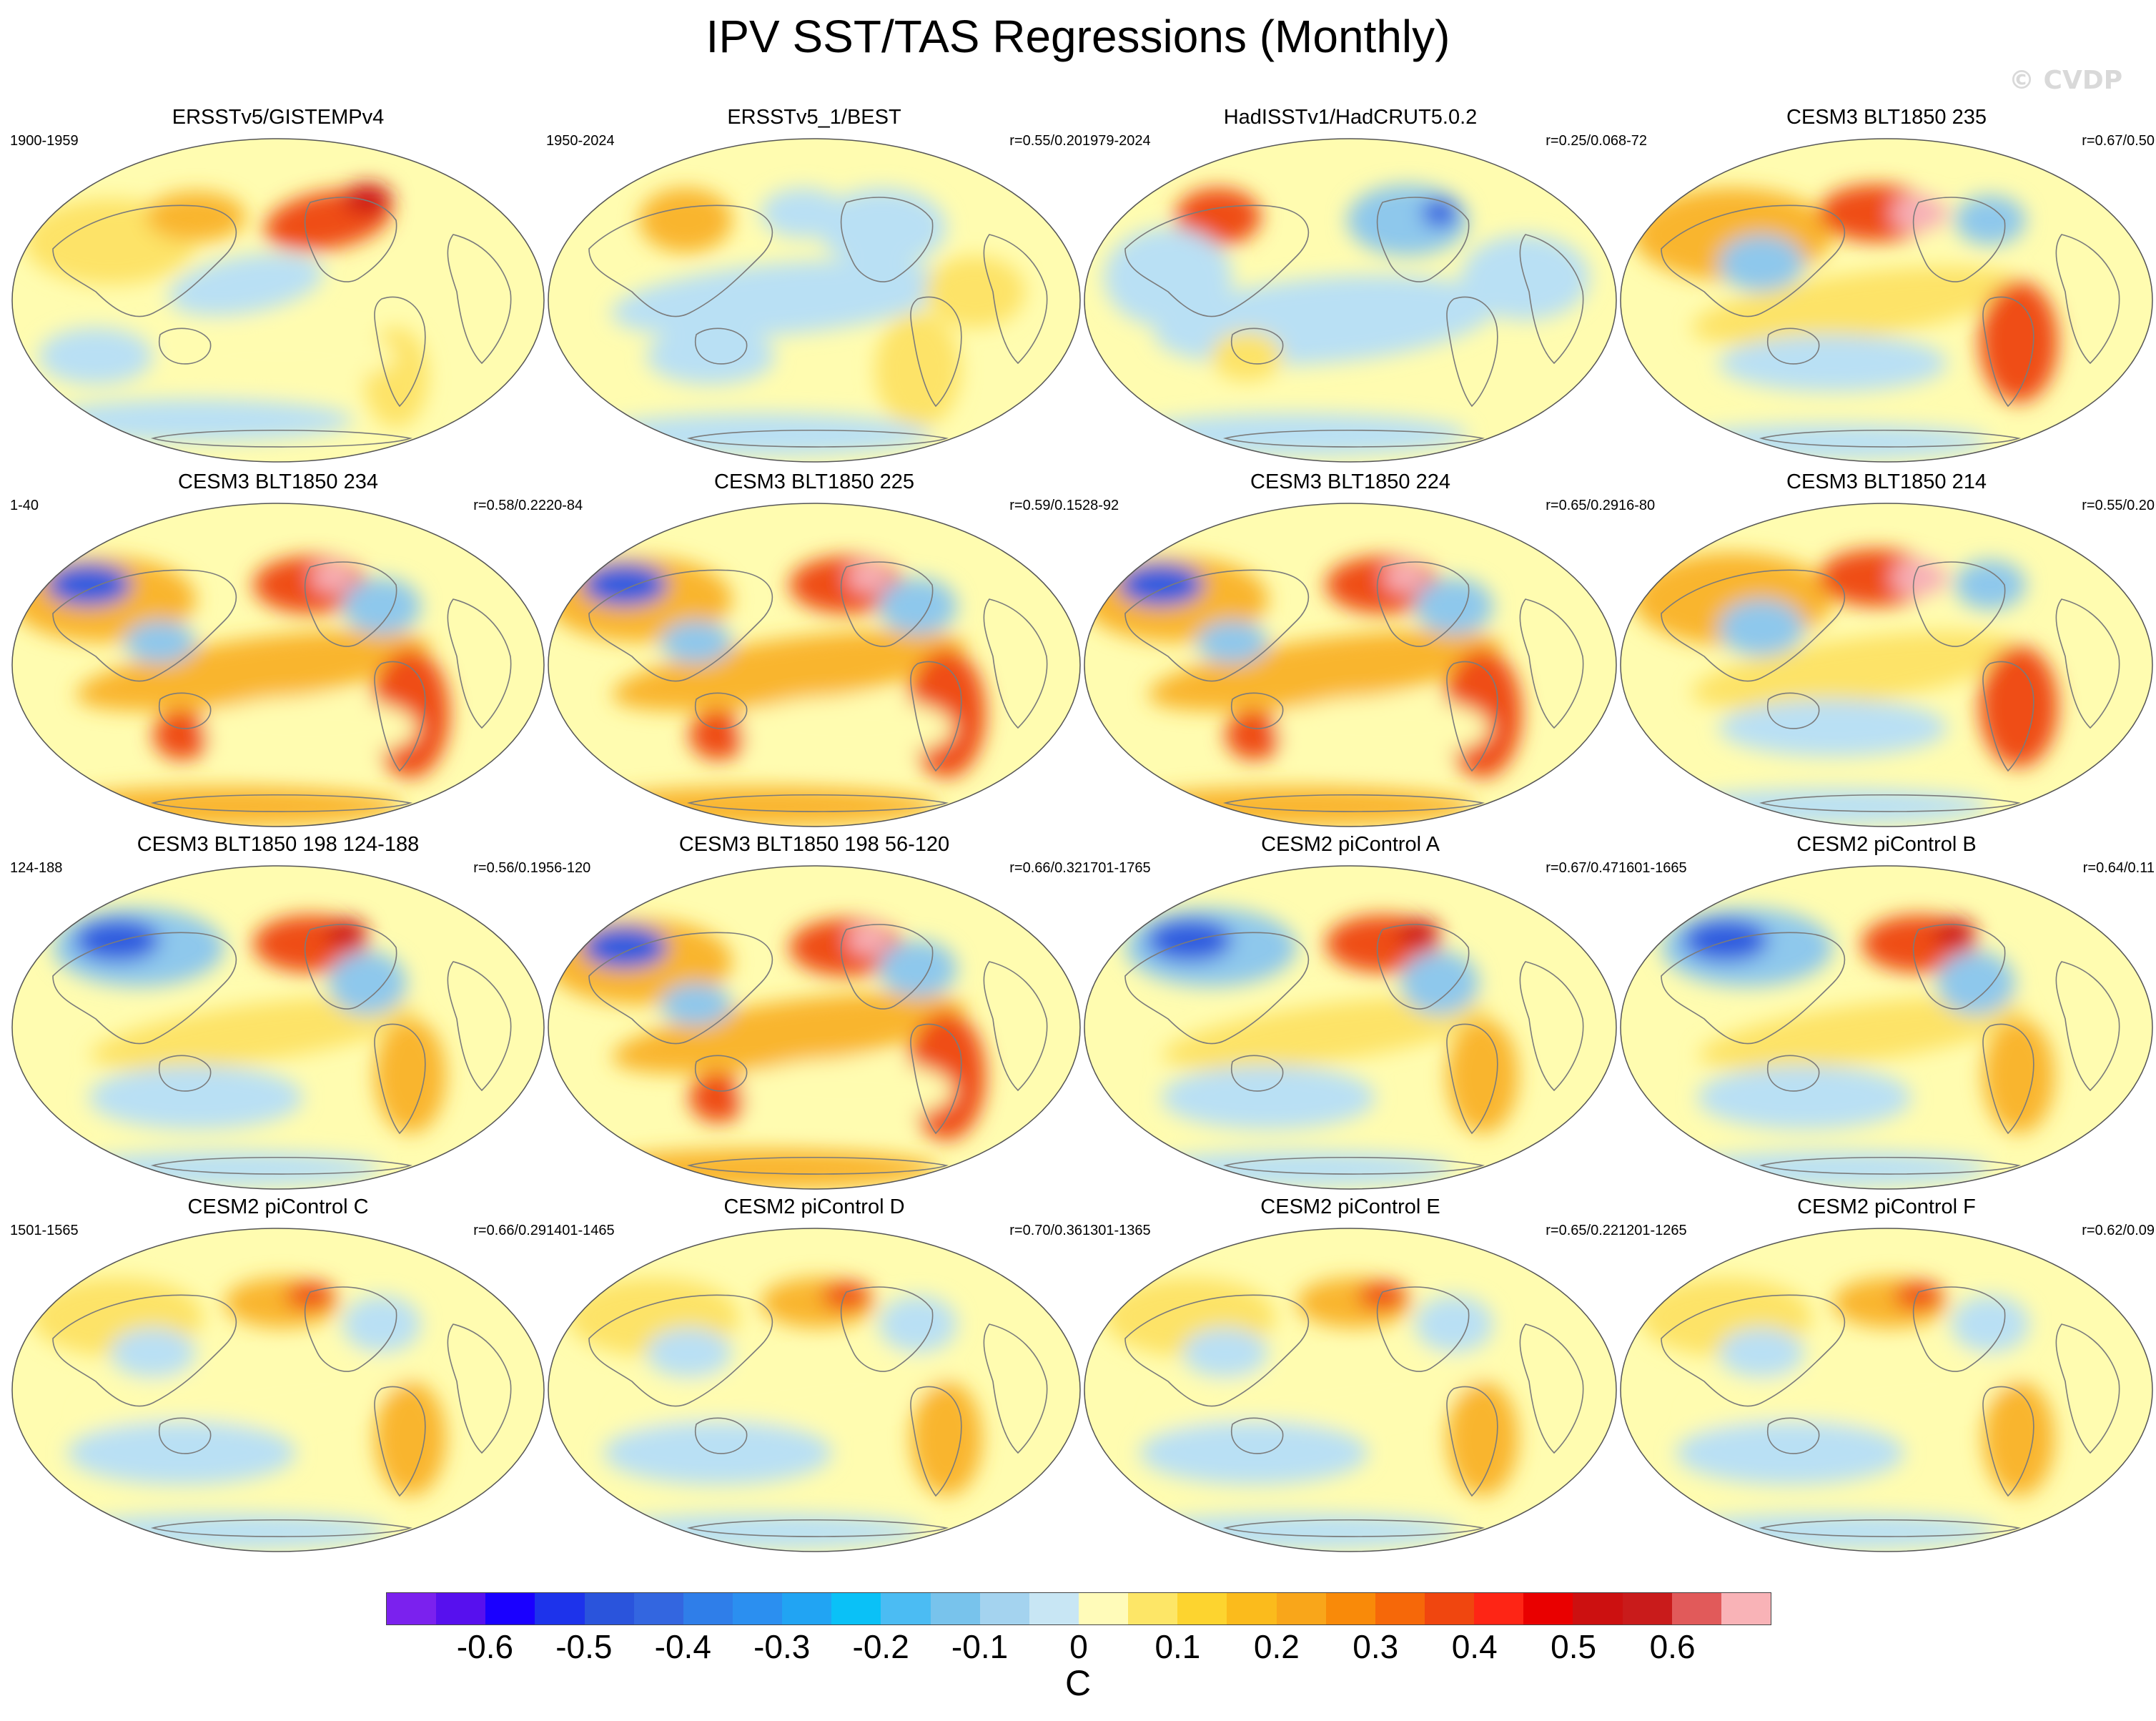  Describe the element at coordinates (1350, 1012) in the screenshot. I see `map-panel: CESM2 piControl A 1701-1765 r=0.67/0.47` at that location.